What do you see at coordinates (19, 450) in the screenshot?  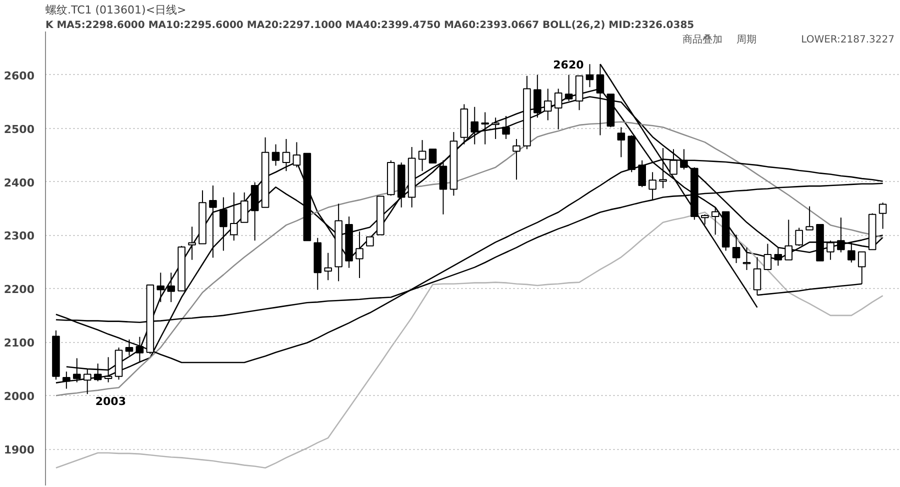 I see `y-tick-label: 1900` at bounding box center [19, 450].